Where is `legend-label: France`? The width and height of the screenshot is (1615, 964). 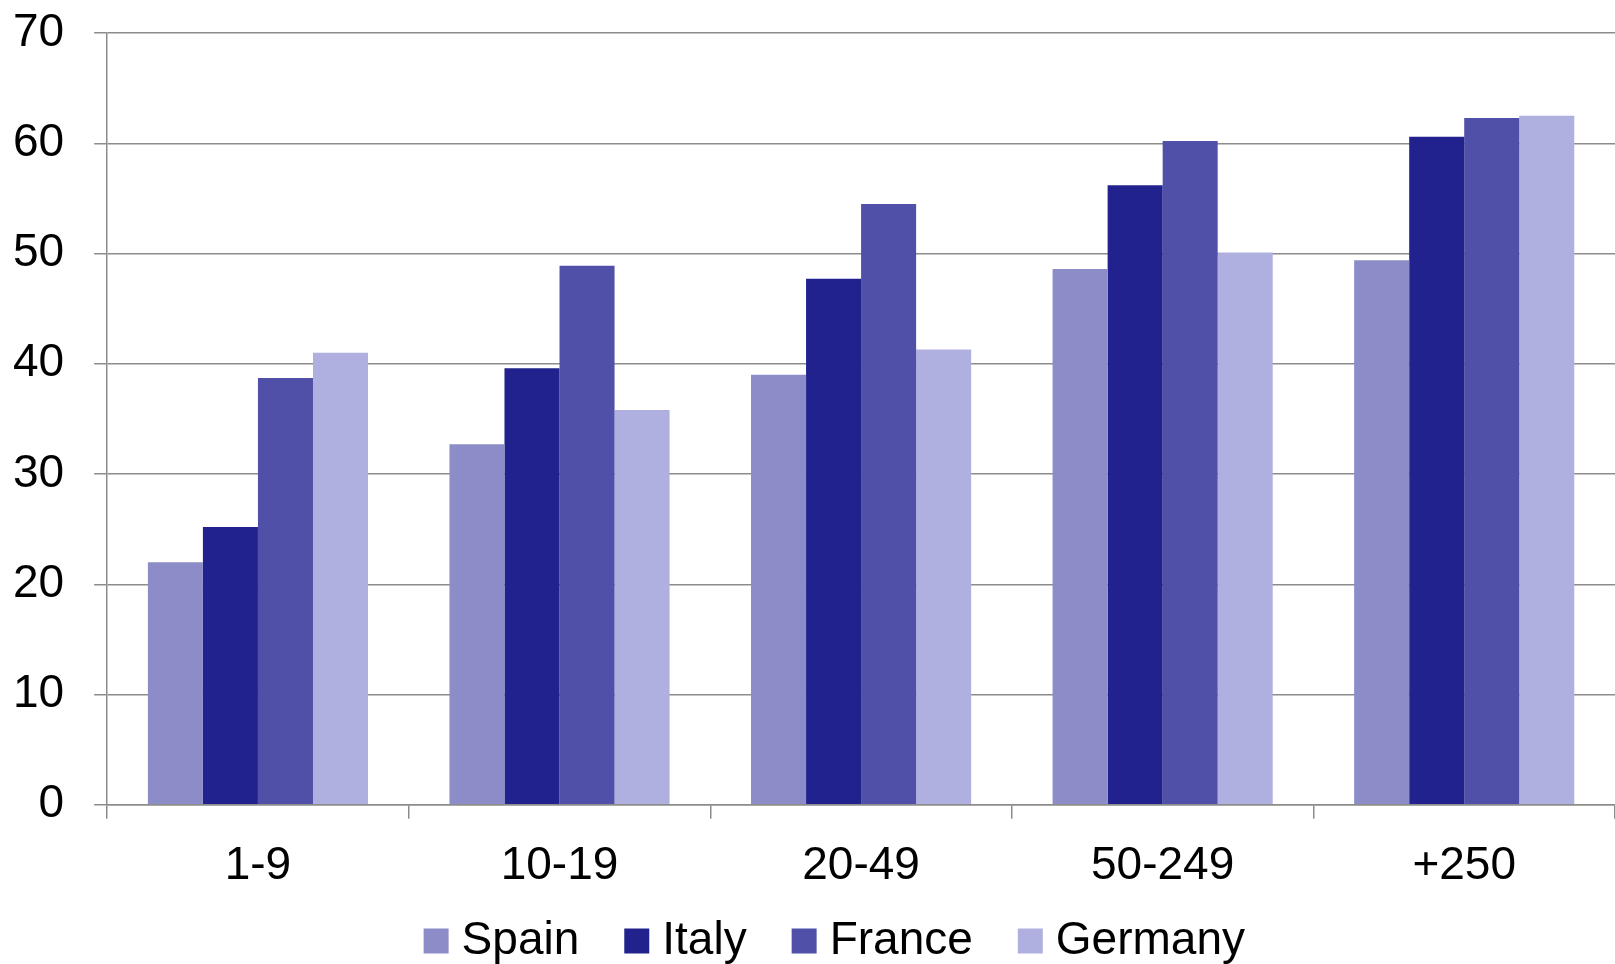
legend-label: France is located at coordinates (901, 937).